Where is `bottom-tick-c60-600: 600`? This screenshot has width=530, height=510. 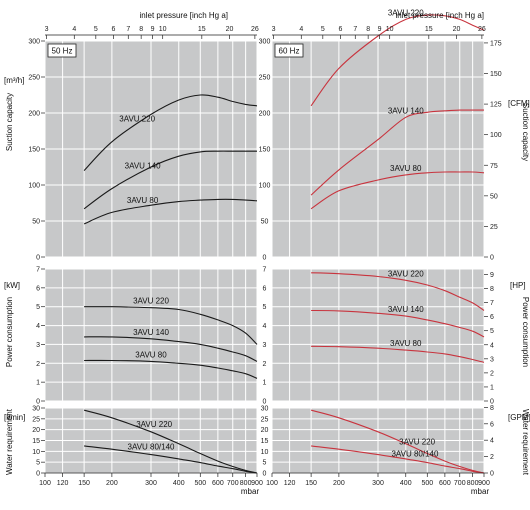
bottom-tick-c60-600: 600 is located at coordinates (445, 483).